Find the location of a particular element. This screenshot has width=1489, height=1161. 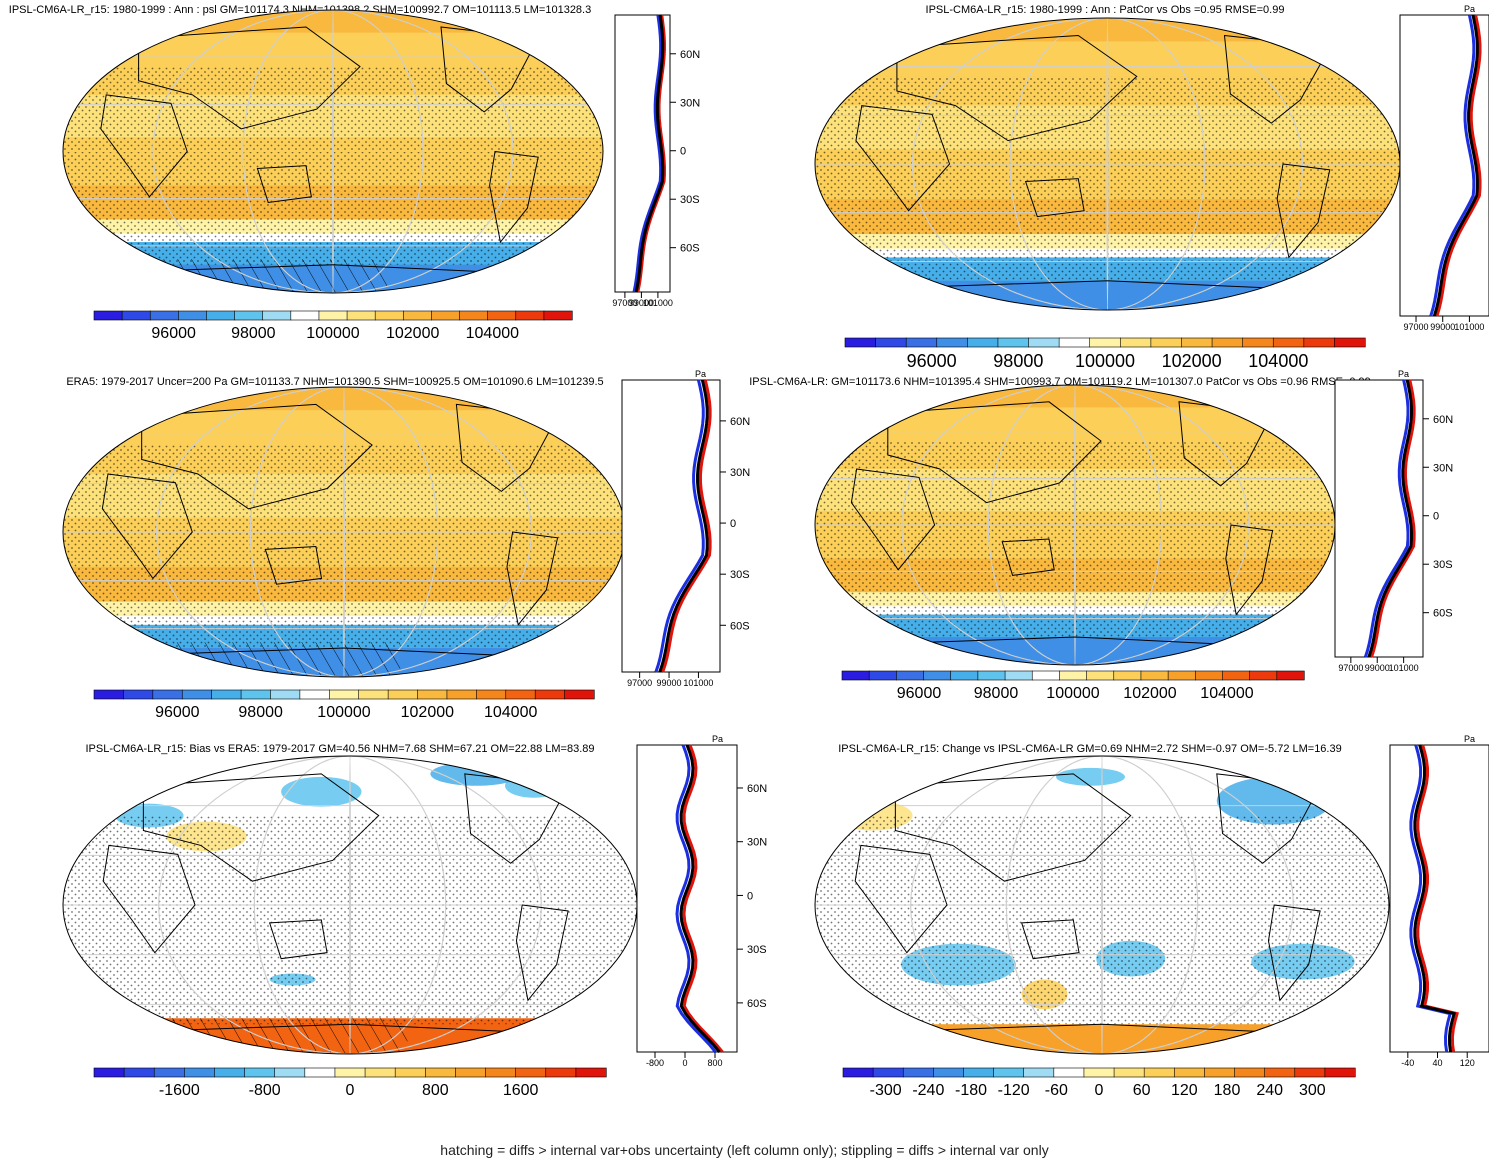

colorbar-label: -180 is located at coordinates (971, 1090).